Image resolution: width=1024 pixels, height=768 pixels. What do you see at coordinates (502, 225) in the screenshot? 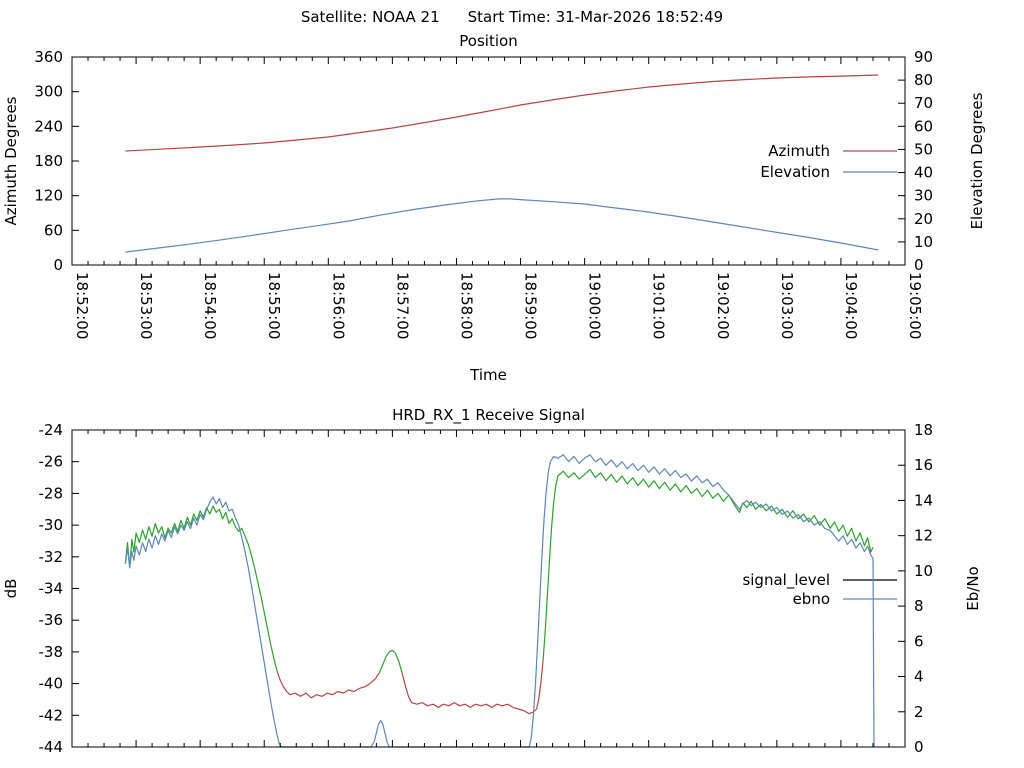
I see `elevation-series` at bounding box center [502, 225].